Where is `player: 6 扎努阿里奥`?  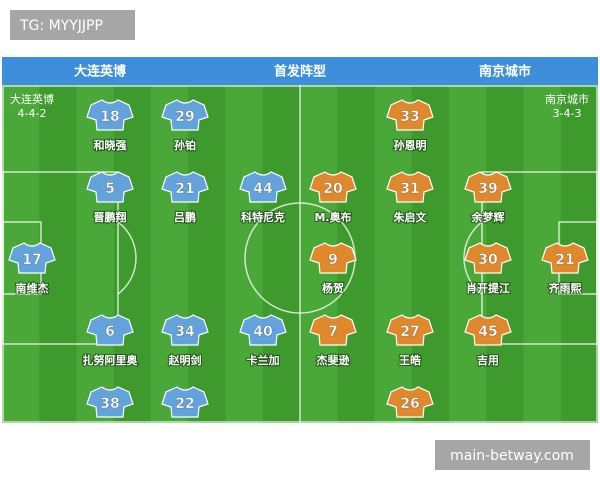 player: 6 扎努阿里奥 is located at coordinates (110, 341).